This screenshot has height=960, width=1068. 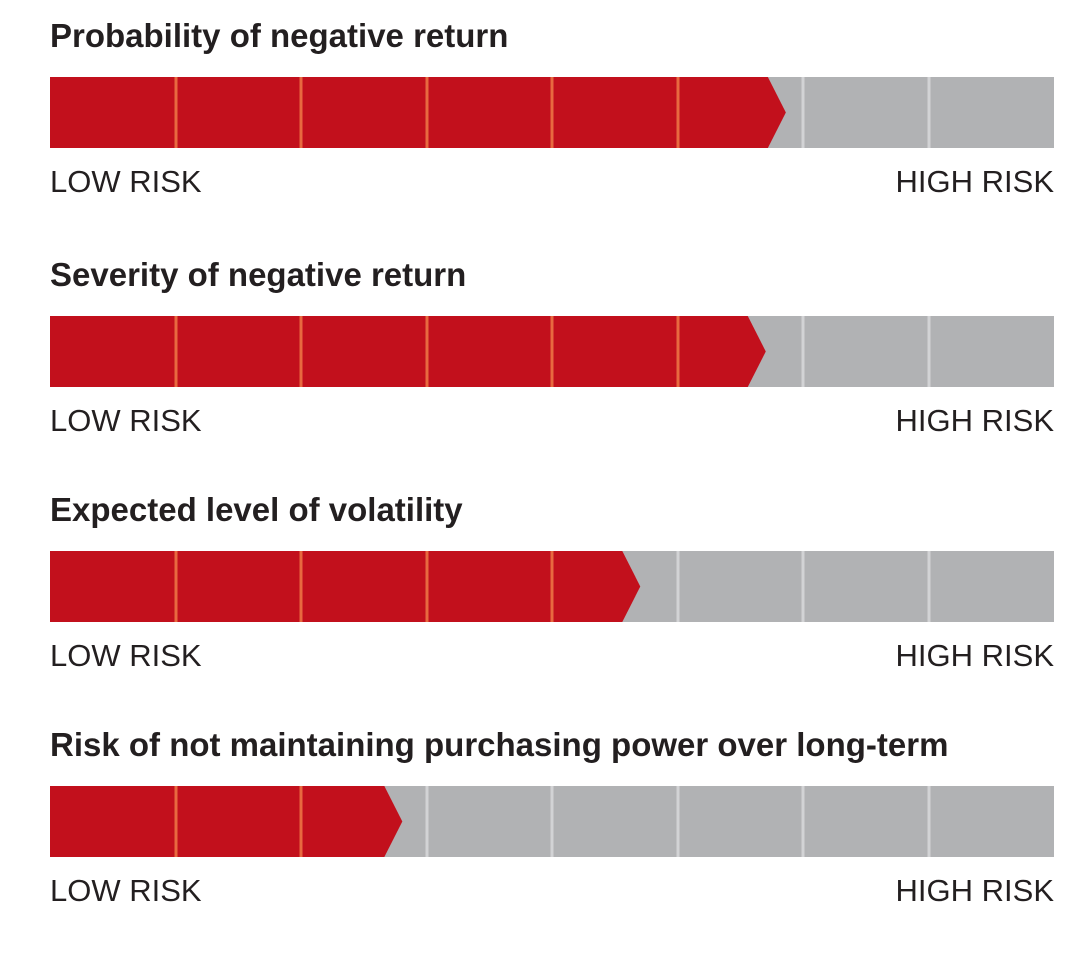 I want to click on scale-title: Severity of negative return, so click(x=258, y=274).